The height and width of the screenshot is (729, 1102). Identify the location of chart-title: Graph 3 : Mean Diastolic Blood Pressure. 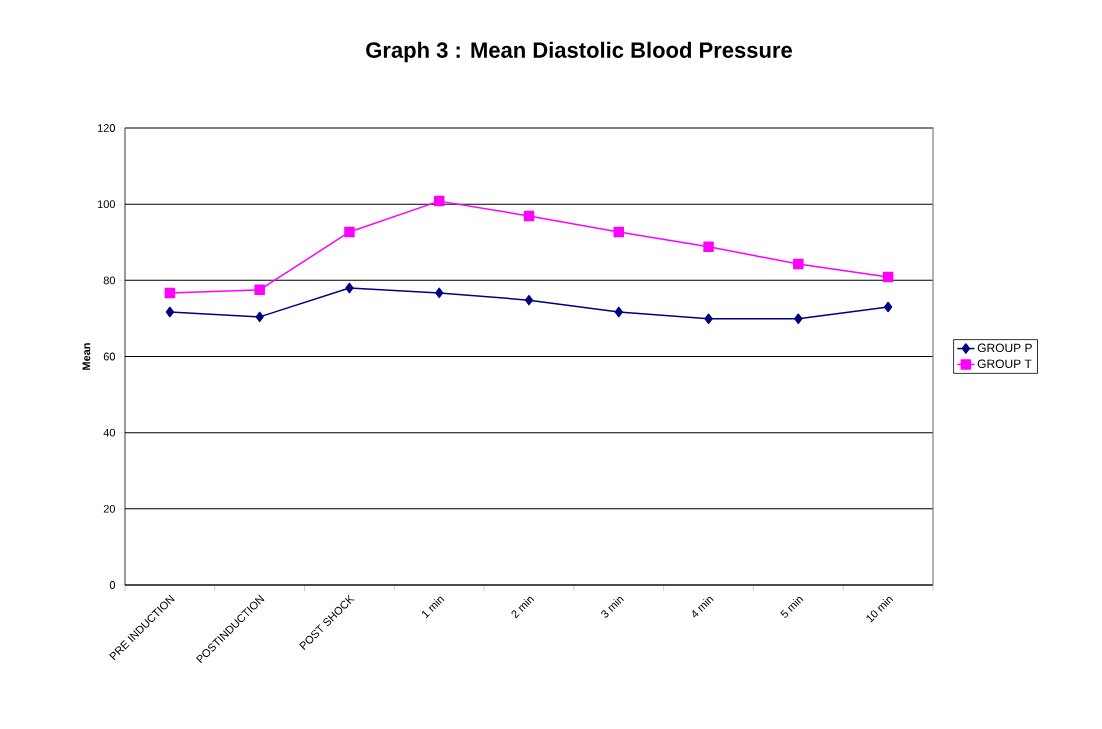
(579, 52).